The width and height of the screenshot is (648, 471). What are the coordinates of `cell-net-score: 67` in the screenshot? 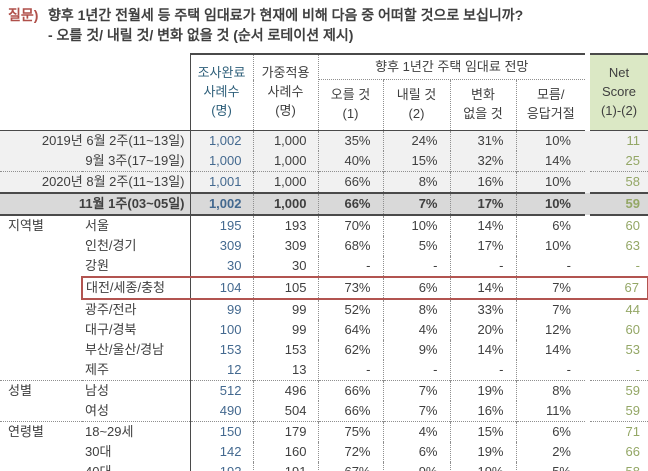 It's located at (619, 288).